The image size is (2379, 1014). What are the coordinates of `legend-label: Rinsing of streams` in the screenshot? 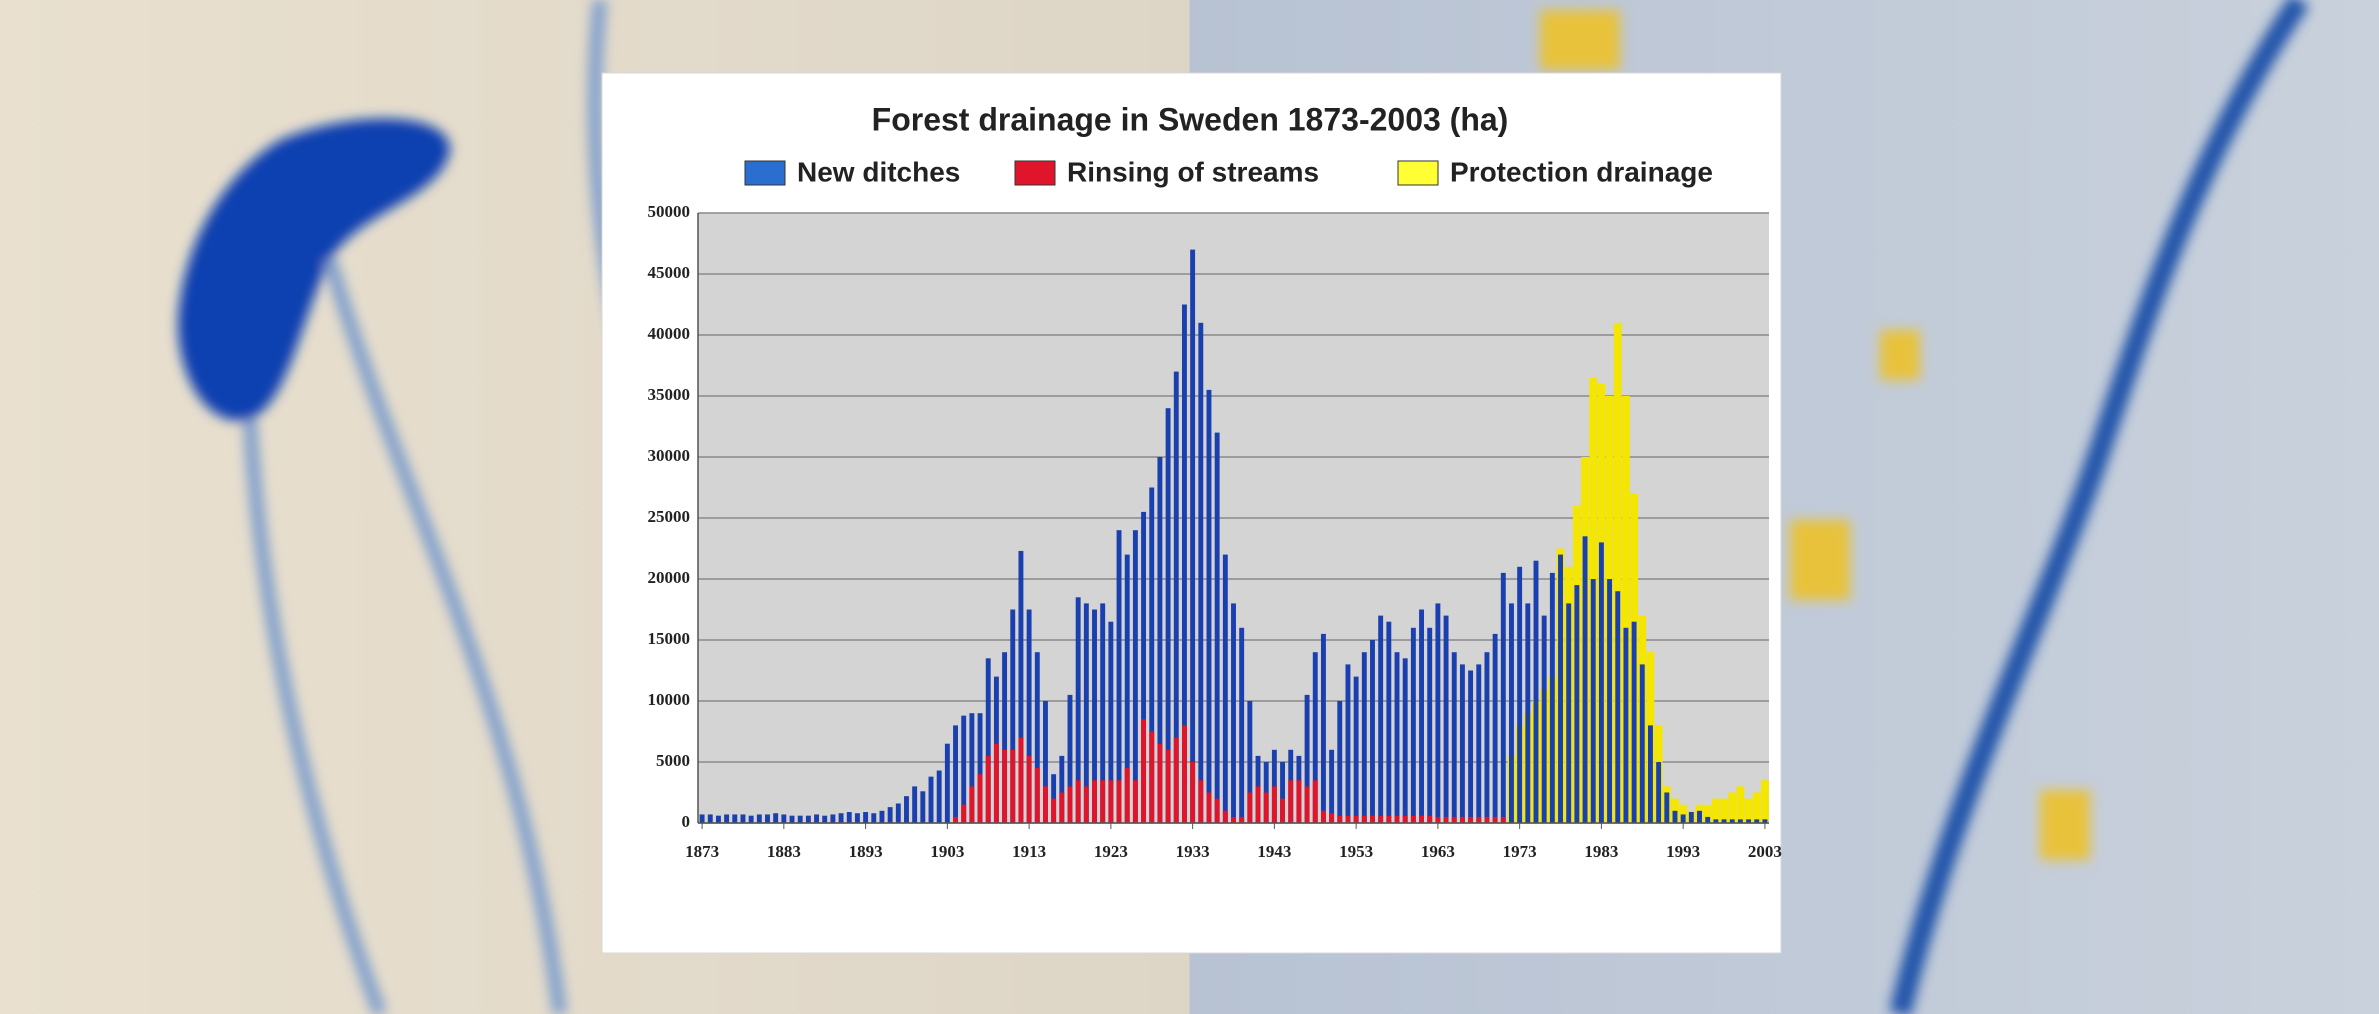 It's located at (1193, 171).